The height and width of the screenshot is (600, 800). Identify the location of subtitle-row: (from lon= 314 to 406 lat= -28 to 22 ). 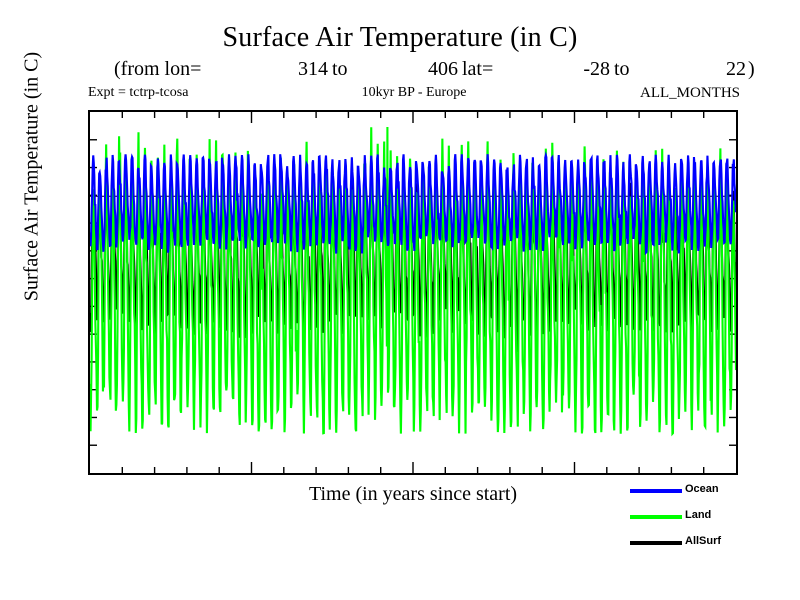
(428, 70).